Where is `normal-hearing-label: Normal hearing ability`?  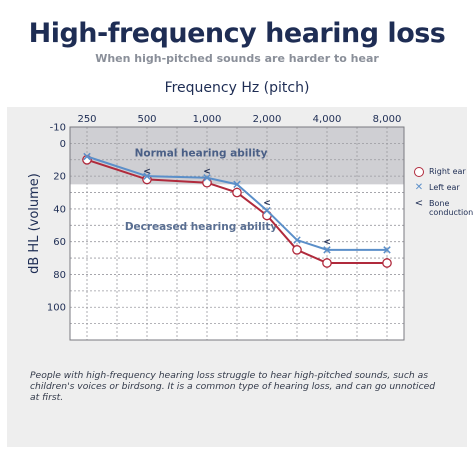 normal-hearing-label: Normal hearing ability is located at coordinates (201, 153).